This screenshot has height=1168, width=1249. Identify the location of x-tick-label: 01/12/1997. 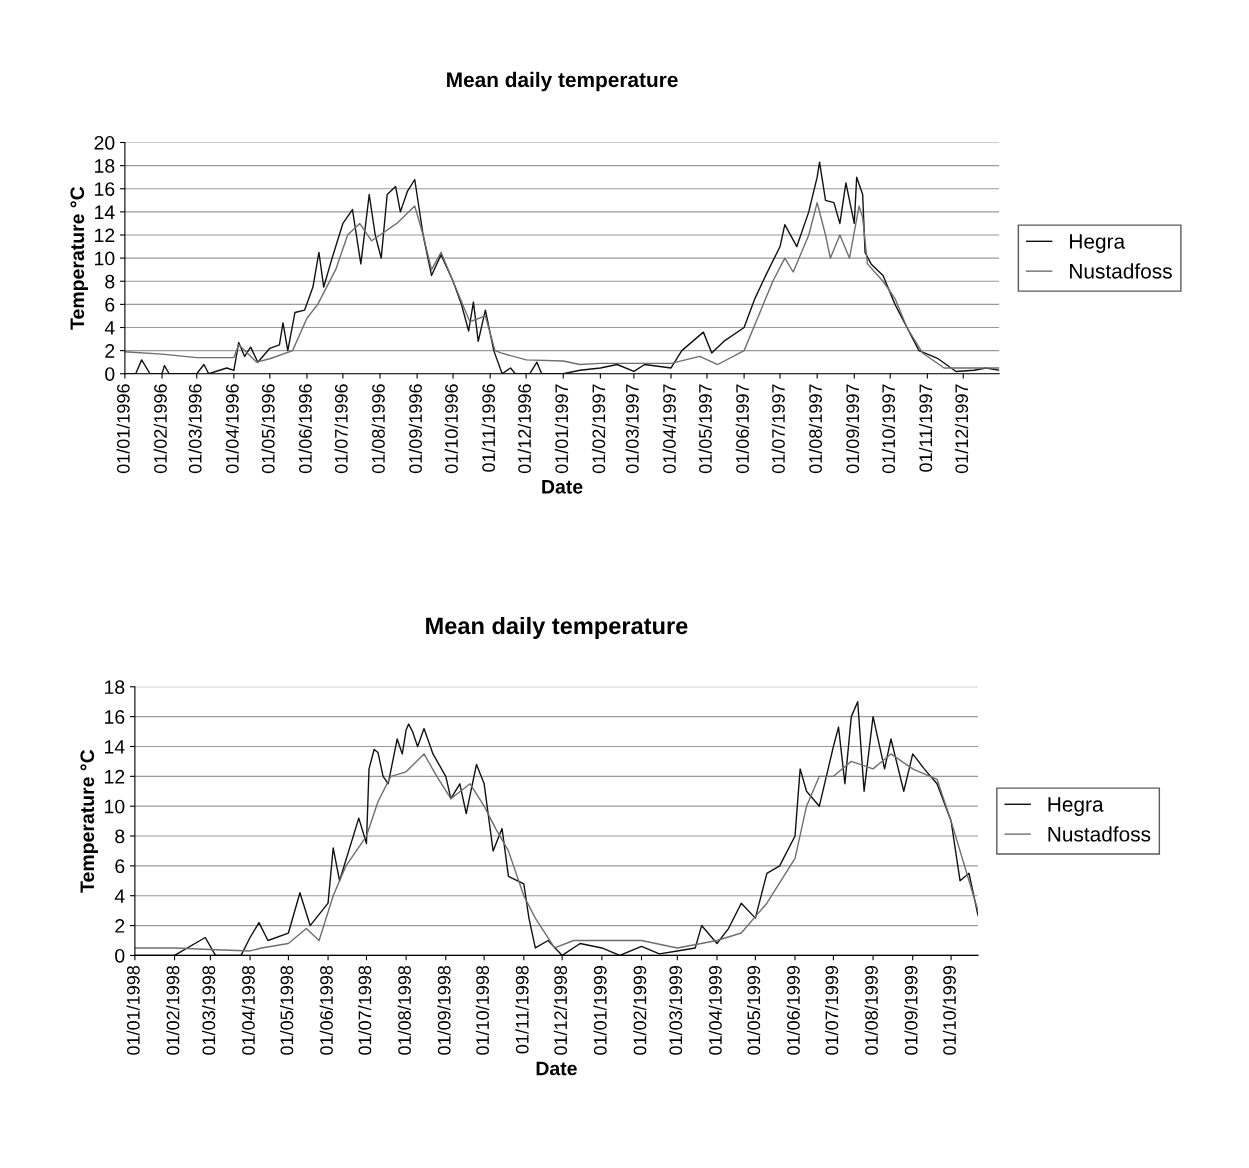
(961, 429).